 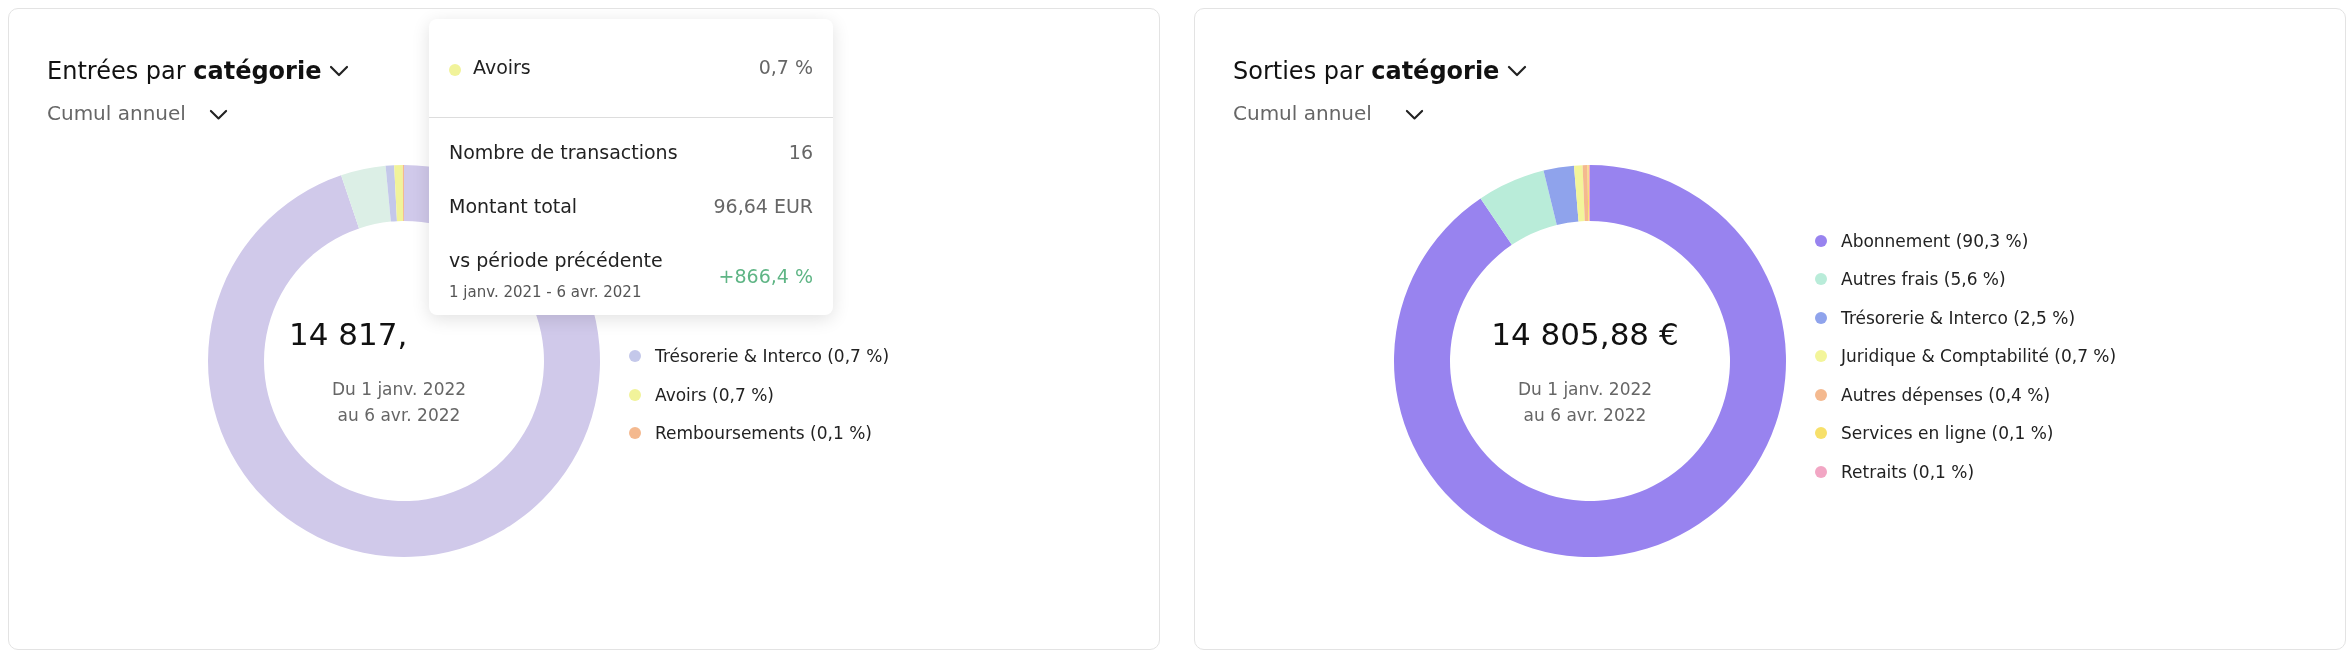 What do you see at coordinates (1946, 394) in the screenshot?
I see `legend-label: Autres dépenses (0,4 %)` at bounding box center [1946, 394].